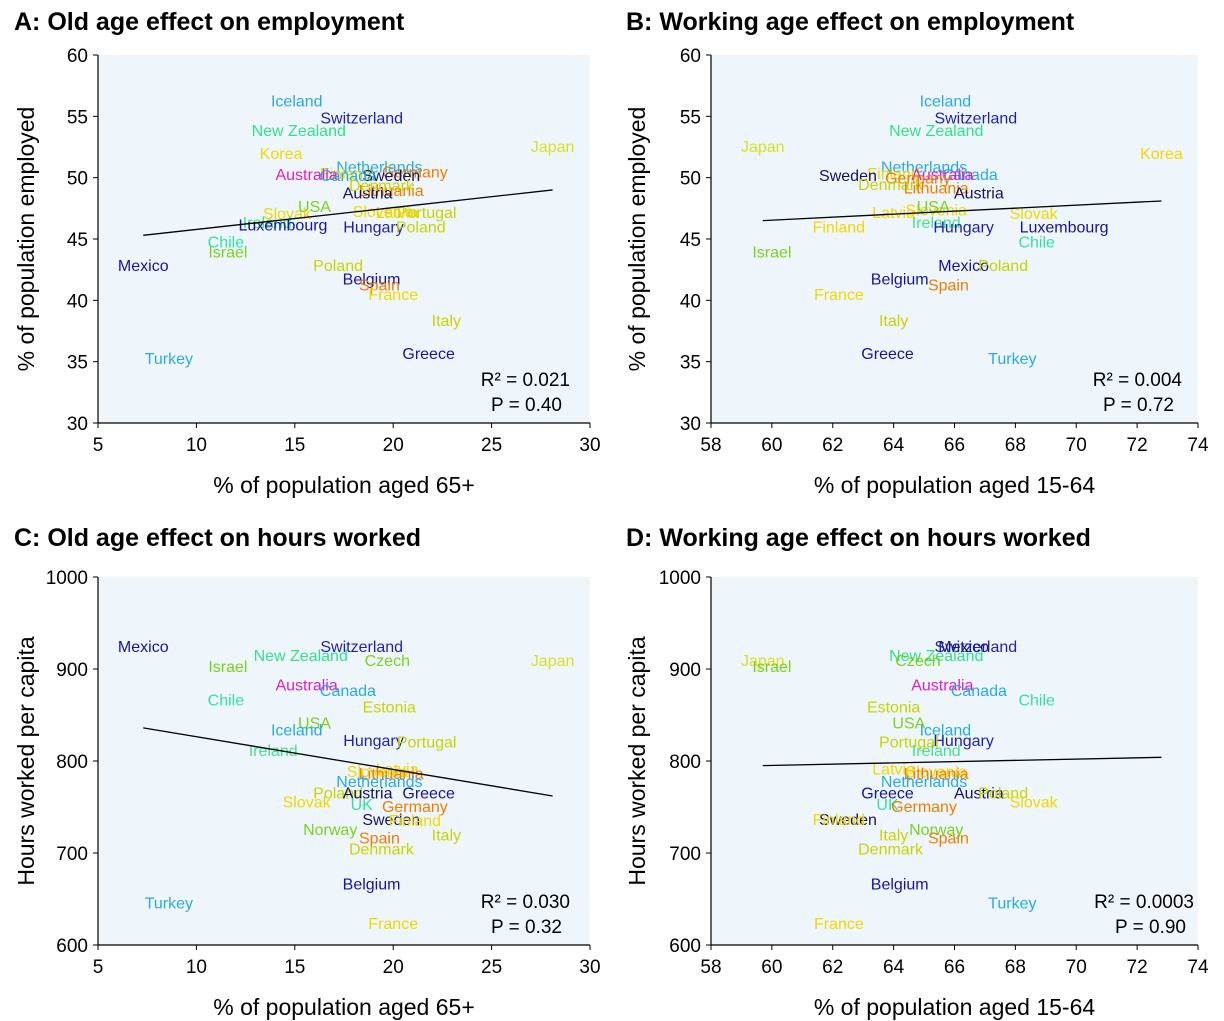 The width and height of the screenshot is (1224, 1021). Describe the element at coordinates (637, 239) in the screenshot. I see `y-axis-label: % of population employed` at that location.